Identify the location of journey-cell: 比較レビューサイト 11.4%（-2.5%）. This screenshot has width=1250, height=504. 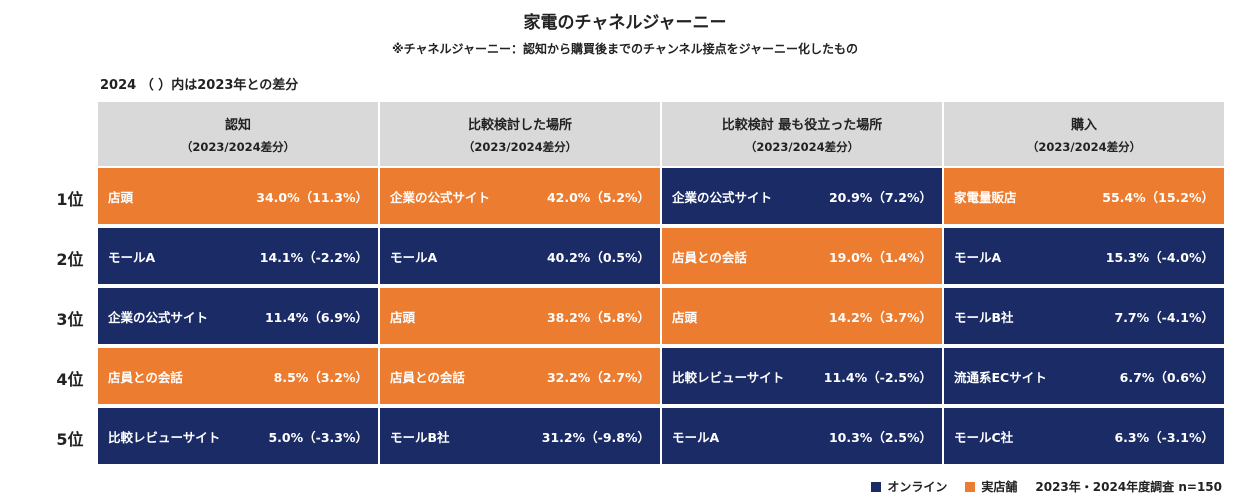
(802, 376).